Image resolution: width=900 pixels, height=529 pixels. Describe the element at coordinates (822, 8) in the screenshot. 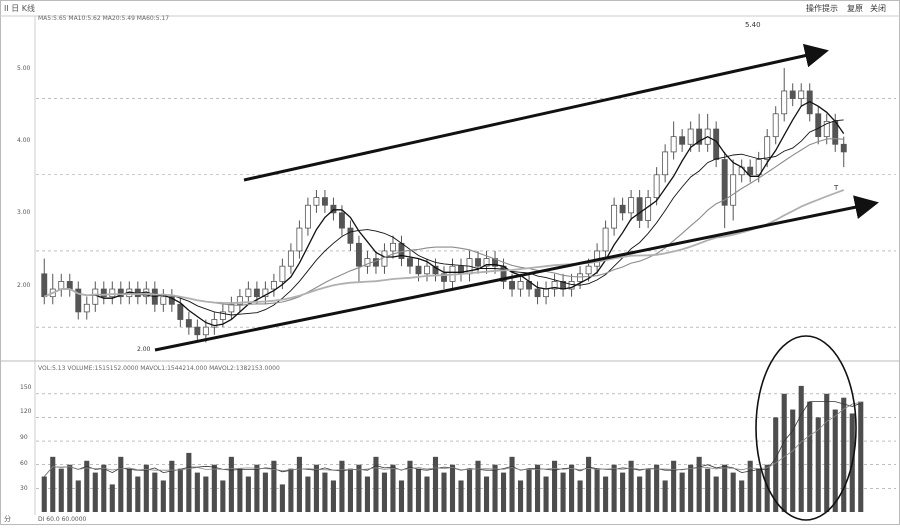

I see `tips-button: 操作提示` at that location.